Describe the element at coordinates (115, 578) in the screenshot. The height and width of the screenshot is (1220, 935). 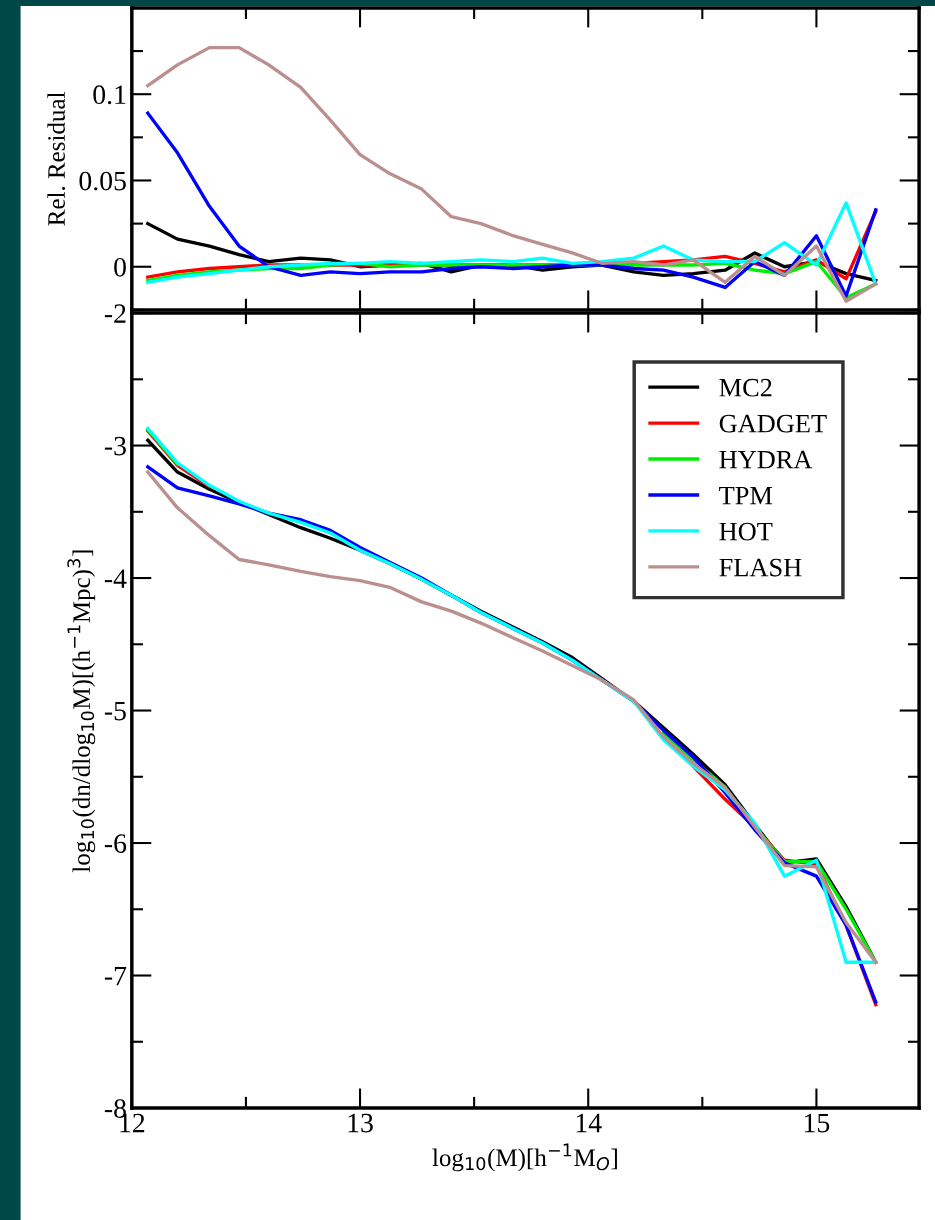
I see `y-tick-label: -4` at that location.